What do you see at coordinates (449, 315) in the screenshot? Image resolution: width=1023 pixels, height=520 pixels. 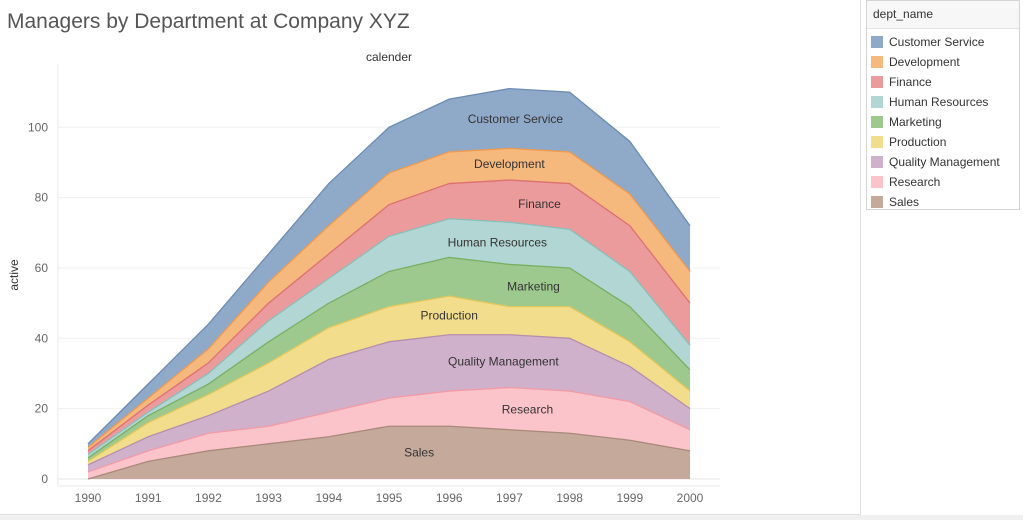 I see `area-label: Production` at bounding box center [449, 315].